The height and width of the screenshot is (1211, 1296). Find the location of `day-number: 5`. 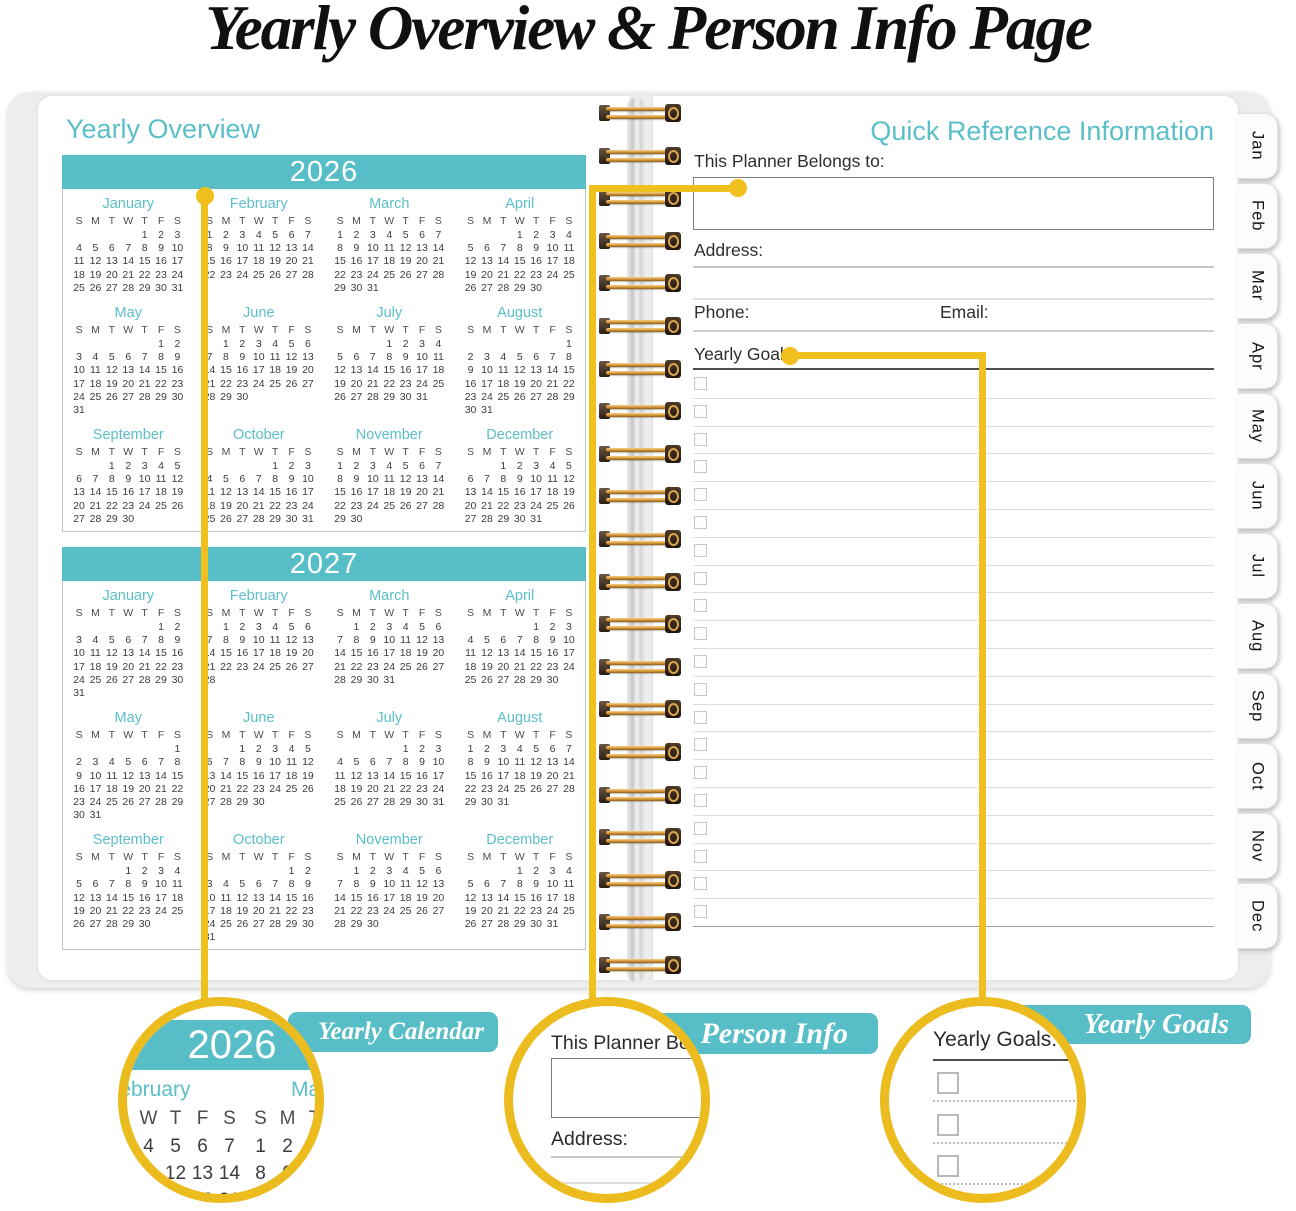

day-number: 5 is located at coordinates (275, 235).